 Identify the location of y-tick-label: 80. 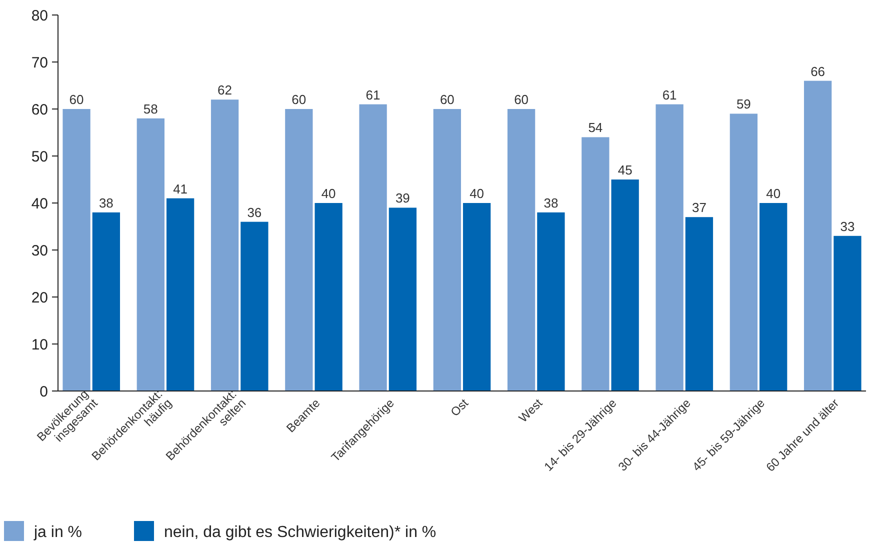
(39, 15).